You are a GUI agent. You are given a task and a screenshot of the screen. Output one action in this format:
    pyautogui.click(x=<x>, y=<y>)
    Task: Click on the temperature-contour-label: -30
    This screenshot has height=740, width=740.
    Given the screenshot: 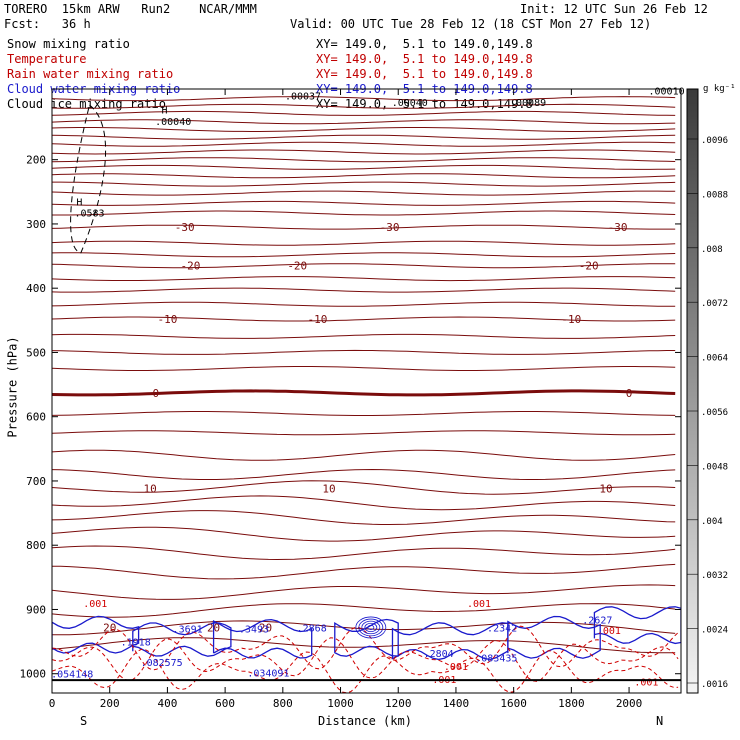 What is the action you would take?
    pyautogui.click(x=390, y=227)
    